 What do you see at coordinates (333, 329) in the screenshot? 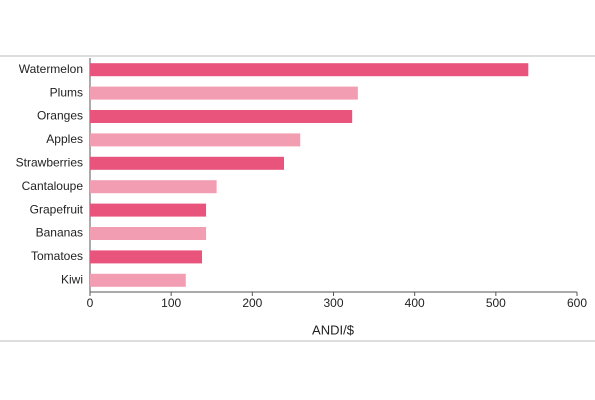
I see `x-axis-label: ANDI/$` at bounding box center [333, 329].